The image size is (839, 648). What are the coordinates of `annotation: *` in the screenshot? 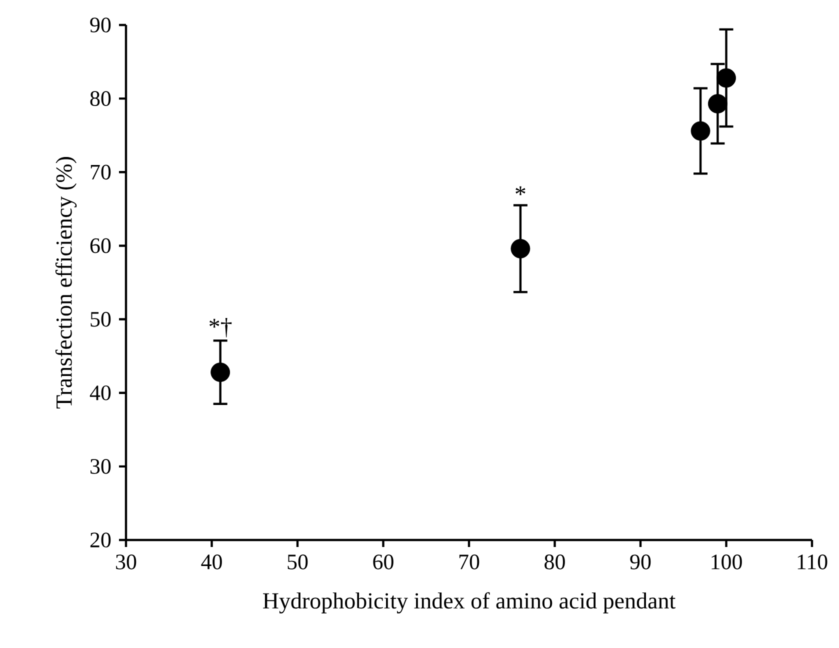 It's located at (521, 191).